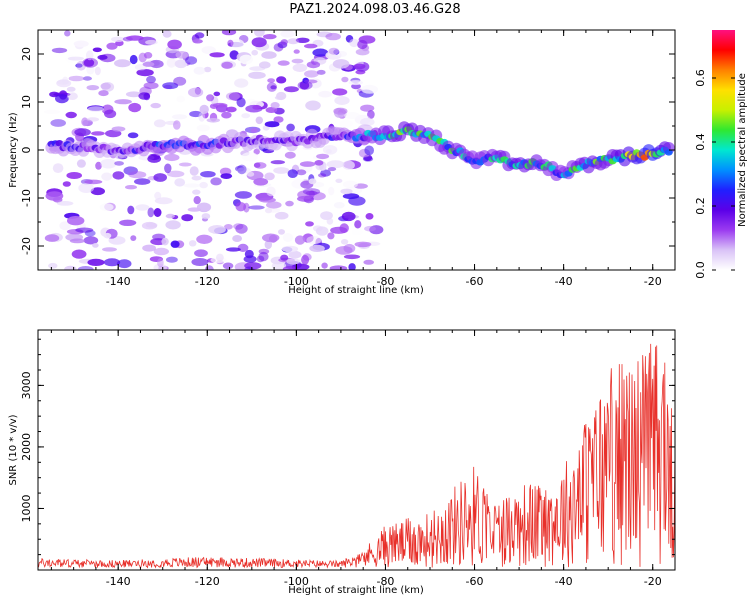 This screenshot has height=600, width=750. What do you see at coordinates (375, 9) in the screenshot?
I see `chart-title: PAZ1.2024.098.03.46.G28` at bounding box center [375, 9].